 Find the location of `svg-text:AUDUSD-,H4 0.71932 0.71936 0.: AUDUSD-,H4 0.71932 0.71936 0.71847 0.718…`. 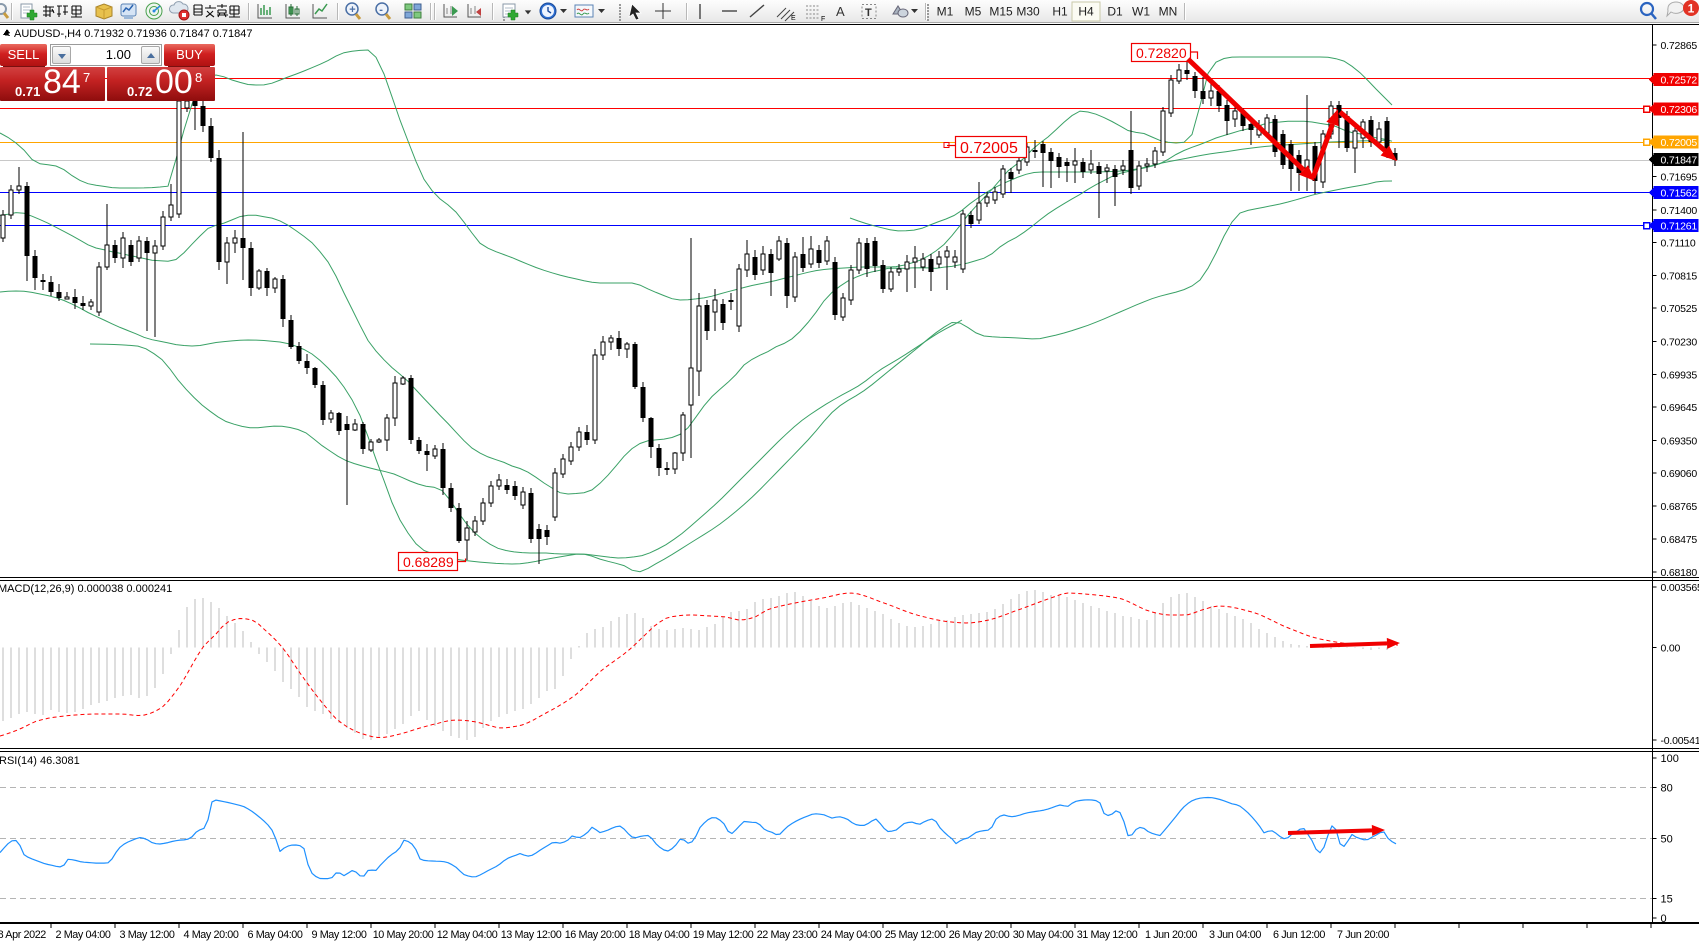

svg-text:AUDUSD-,H4 0.71932 0.71936 0.: AUDUSD-,H4 0.71932 0.71936 0.71847 0.718… is located at coordinates (133, 34).